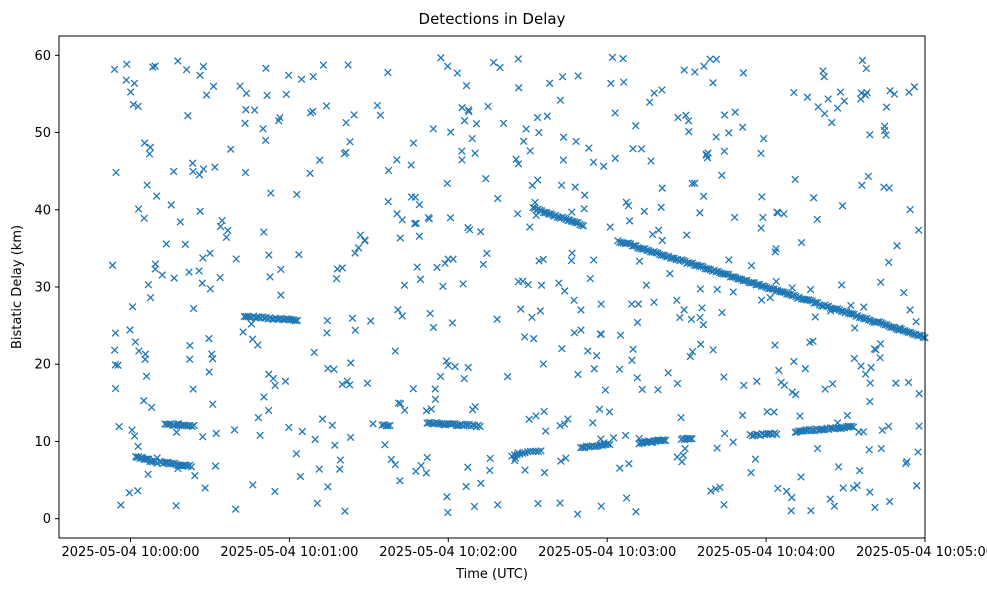 The image size is (987, 590). I want to click on y-tick-label: 50, so click(42, 133).